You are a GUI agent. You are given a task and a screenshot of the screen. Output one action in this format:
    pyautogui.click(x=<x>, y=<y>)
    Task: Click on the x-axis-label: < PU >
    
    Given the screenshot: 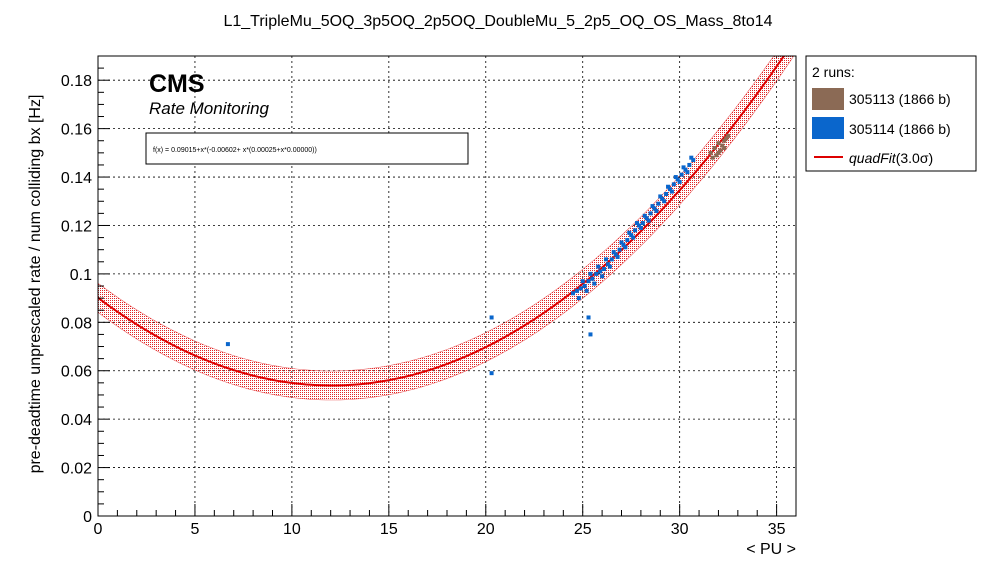 What is the action you would take?
    pyautogui.click(x=771, y=549)
    